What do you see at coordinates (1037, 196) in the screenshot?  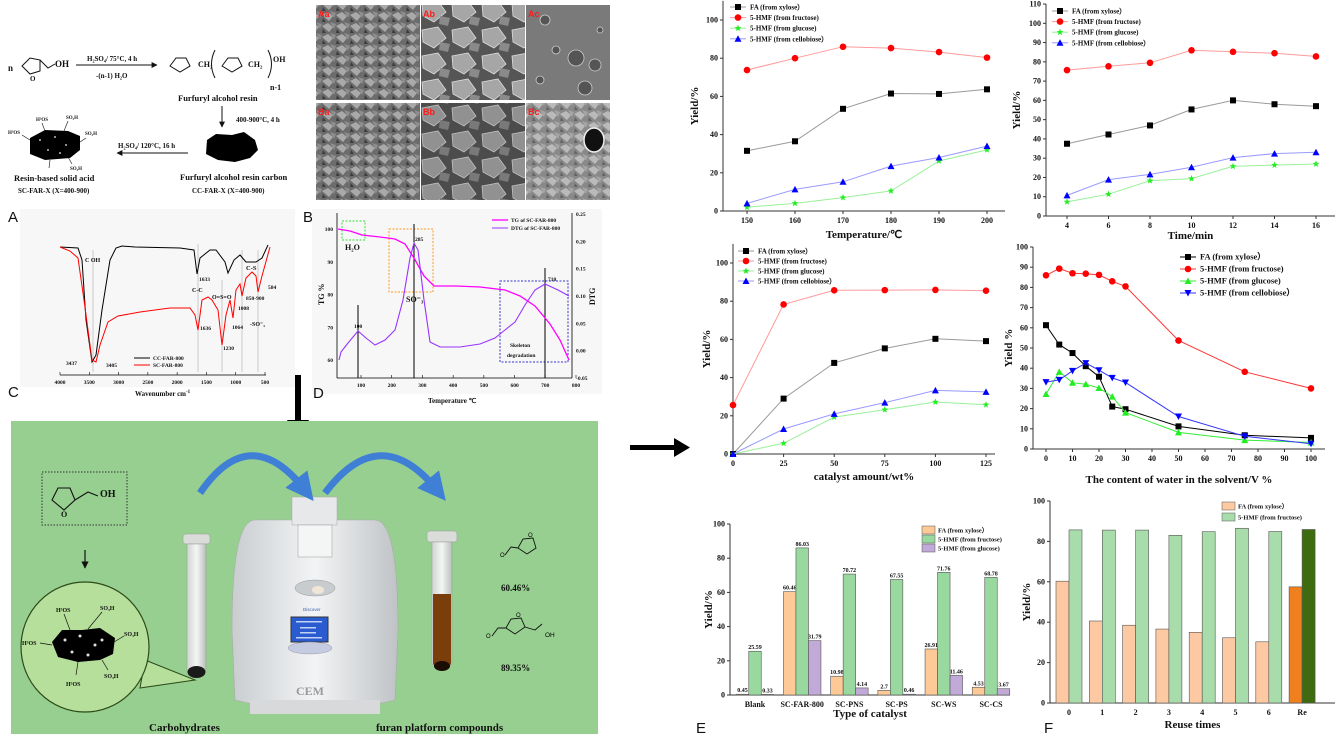 I see `y-tick-label: 10` at bounding box center [1037, 196].